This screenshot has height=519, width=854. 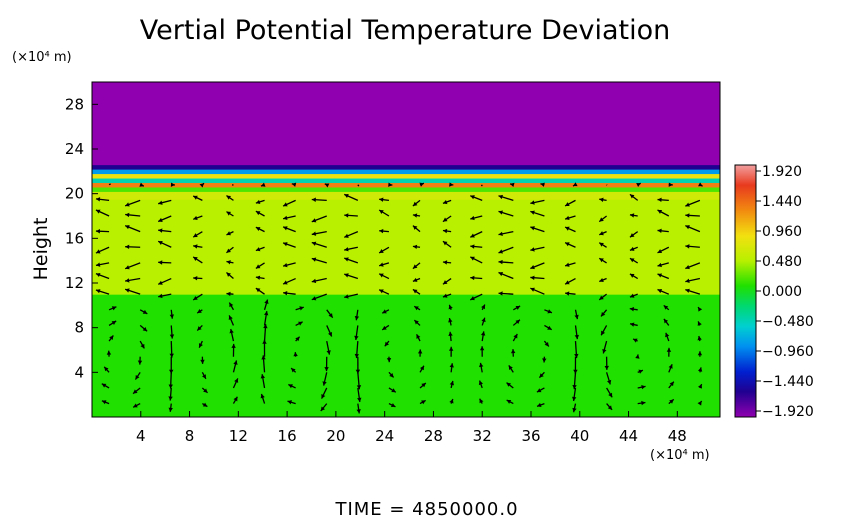 What do you see at coordinates (141, 436) in the screenshot?
I see `x-tick-label-4: 4` at bounding box center [141, 436].